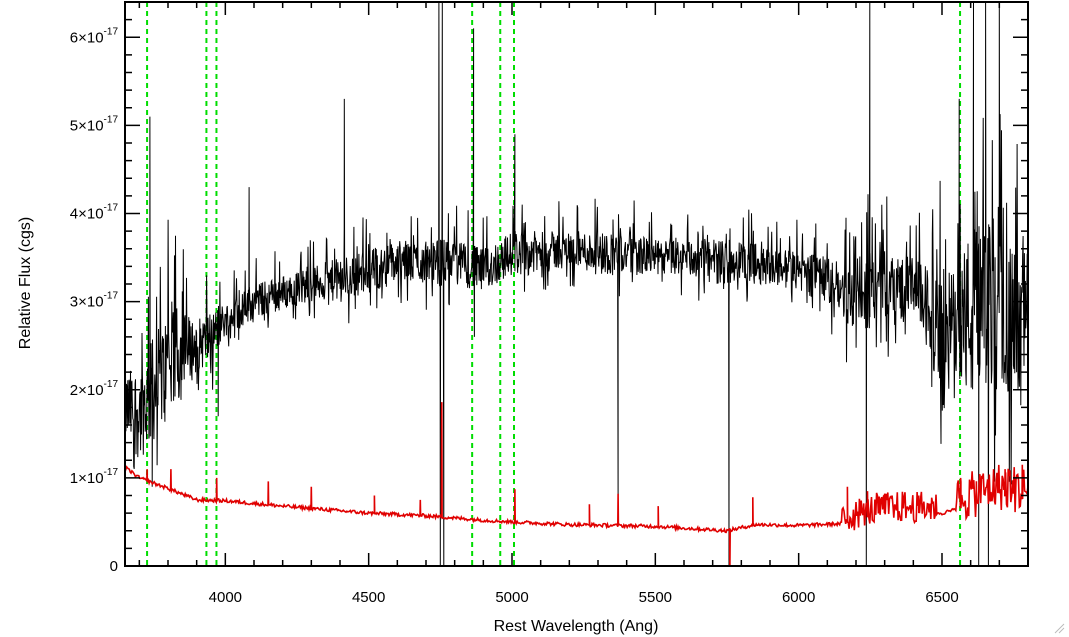 The height and width of the screenshot is (637, 1069). I want to click on x-tick-label: 6500, so click(941, 597).